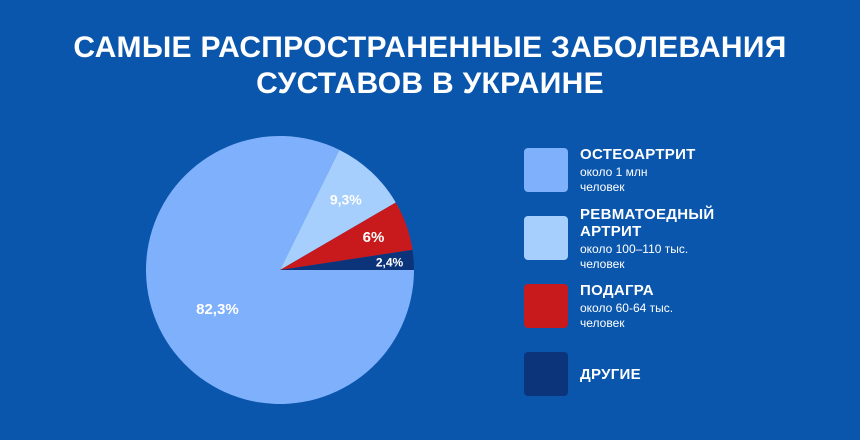 Image resolution: width=860 pixels, height=440 pixels. What do you see at coordinates (546, 374) in the screenshot?
I see `legend-swatch-other` at bounding box center [546, 374].